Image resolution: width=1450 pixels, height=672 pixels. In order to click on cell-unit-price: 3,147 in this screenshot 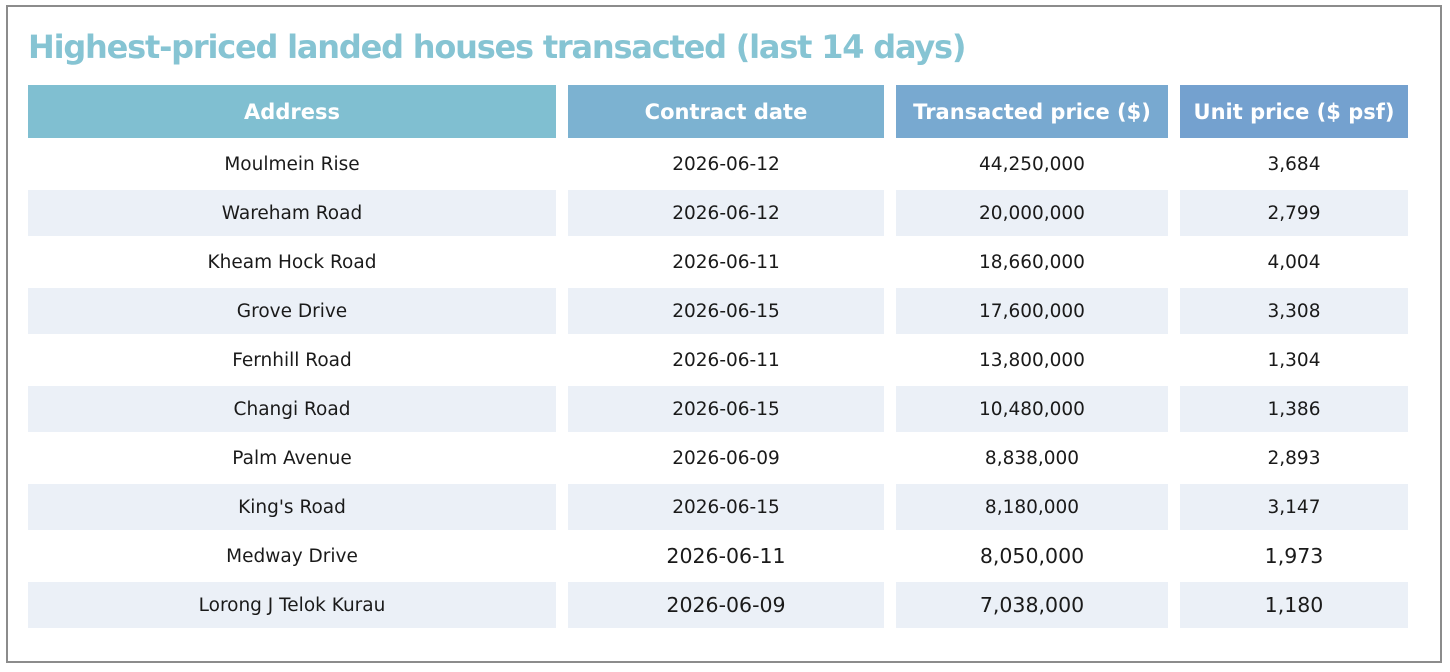, I will do `click(1294, 507)`.